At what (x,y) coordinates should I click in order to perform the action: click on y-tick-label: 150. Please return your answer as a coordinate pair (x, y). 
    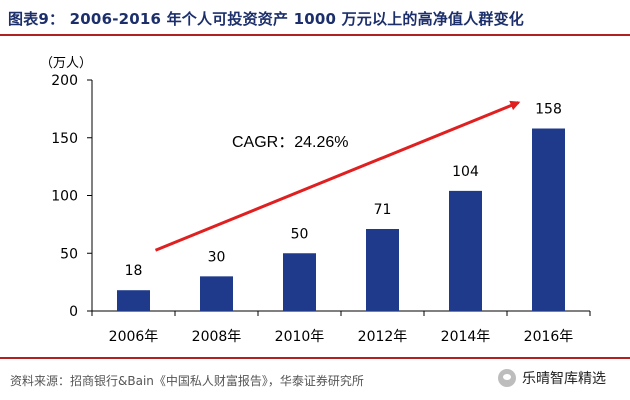
    Looking at the image, I should click on (64, 139).